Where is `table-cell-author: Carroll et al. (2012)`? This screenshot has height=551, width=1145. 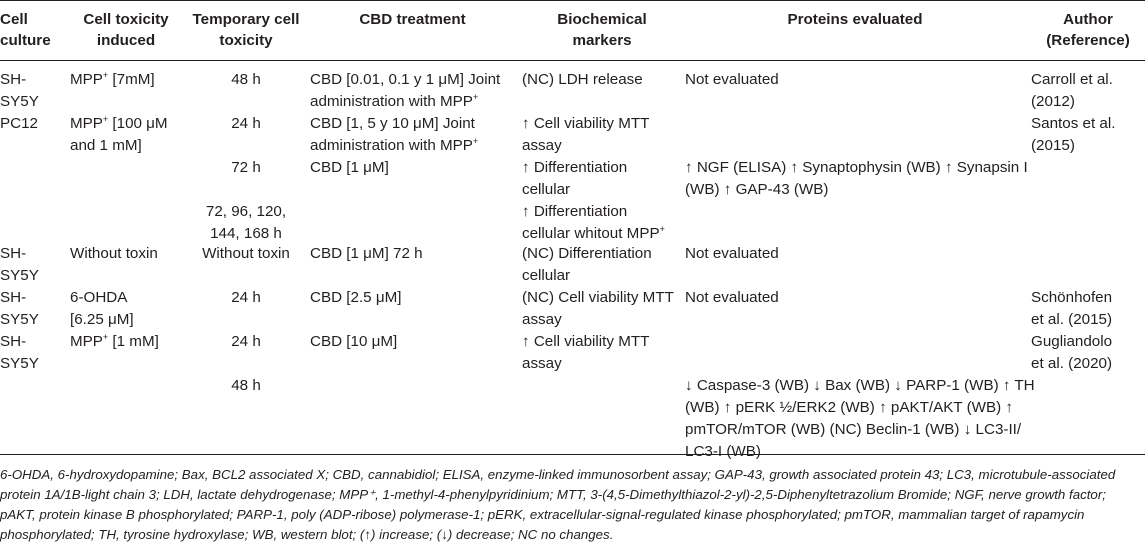 table-cell-author: Carroll et al. (2012) is located at coordinates (1072, 90).